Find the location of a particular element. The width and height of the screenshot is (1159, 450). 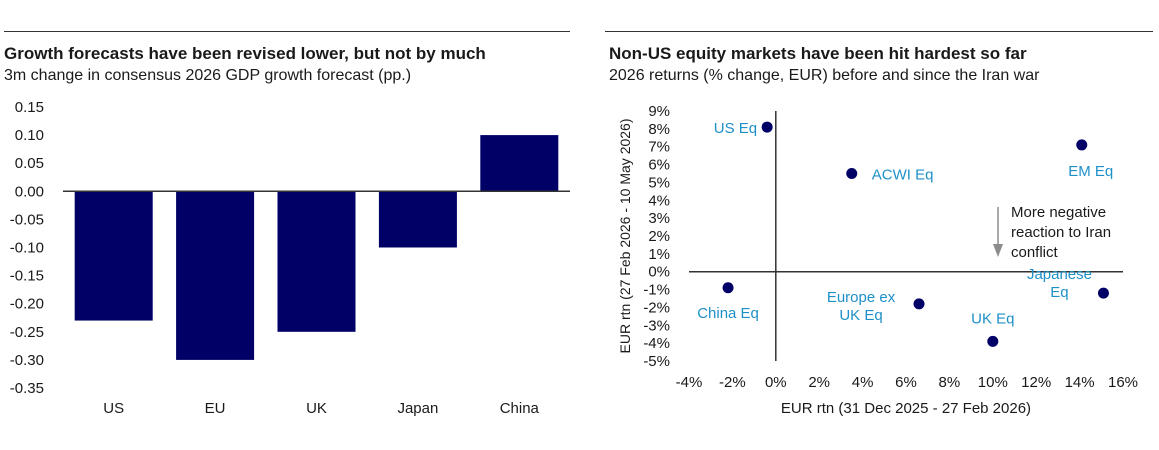

x-tick-label: 4% is located at coordinates (863, 382).